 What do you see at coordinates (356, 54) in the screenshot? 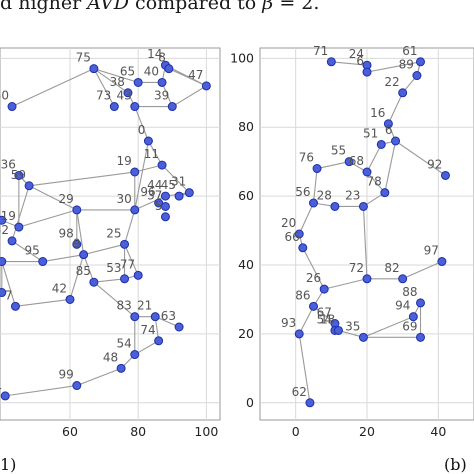
I see `right-node-label: 24` at bounding box center [356, 54].